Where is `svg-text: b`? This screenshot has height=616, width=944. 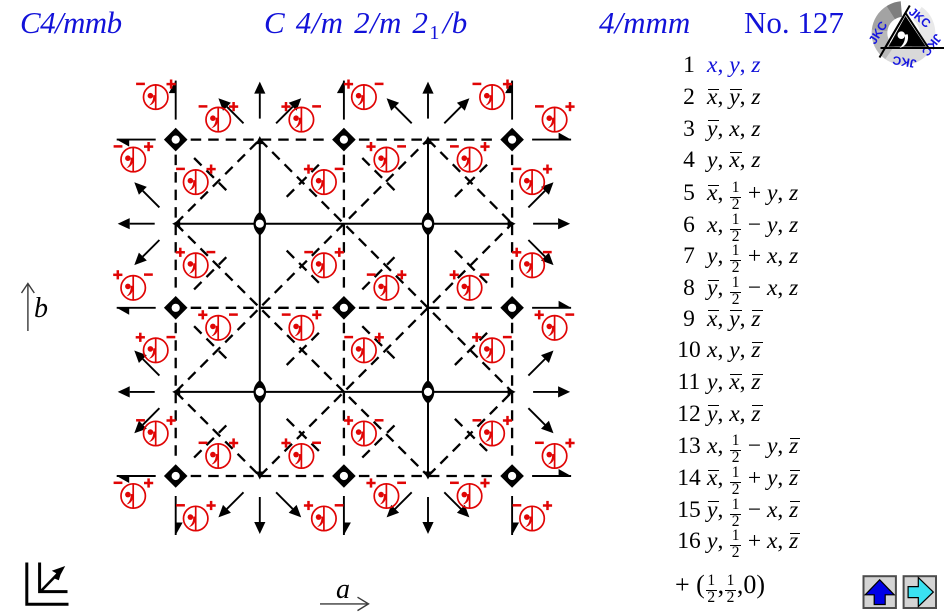
svg-text: b is located at coordinates (41, 308).